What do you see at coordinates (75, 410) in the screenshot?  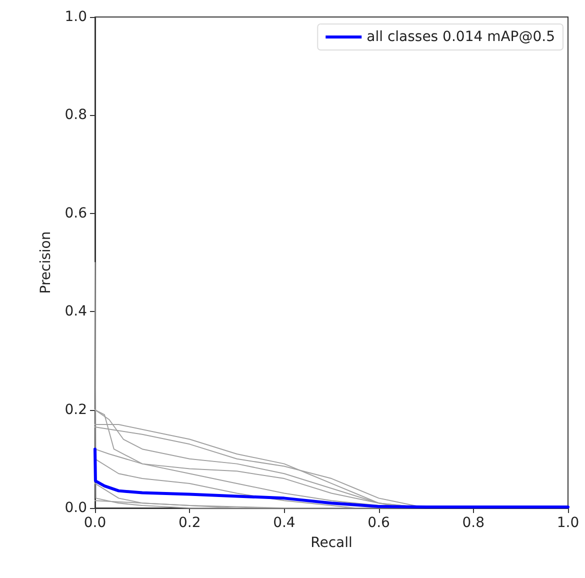 I see `y-tick-label: 0.2` at bounding box center [75, 410].